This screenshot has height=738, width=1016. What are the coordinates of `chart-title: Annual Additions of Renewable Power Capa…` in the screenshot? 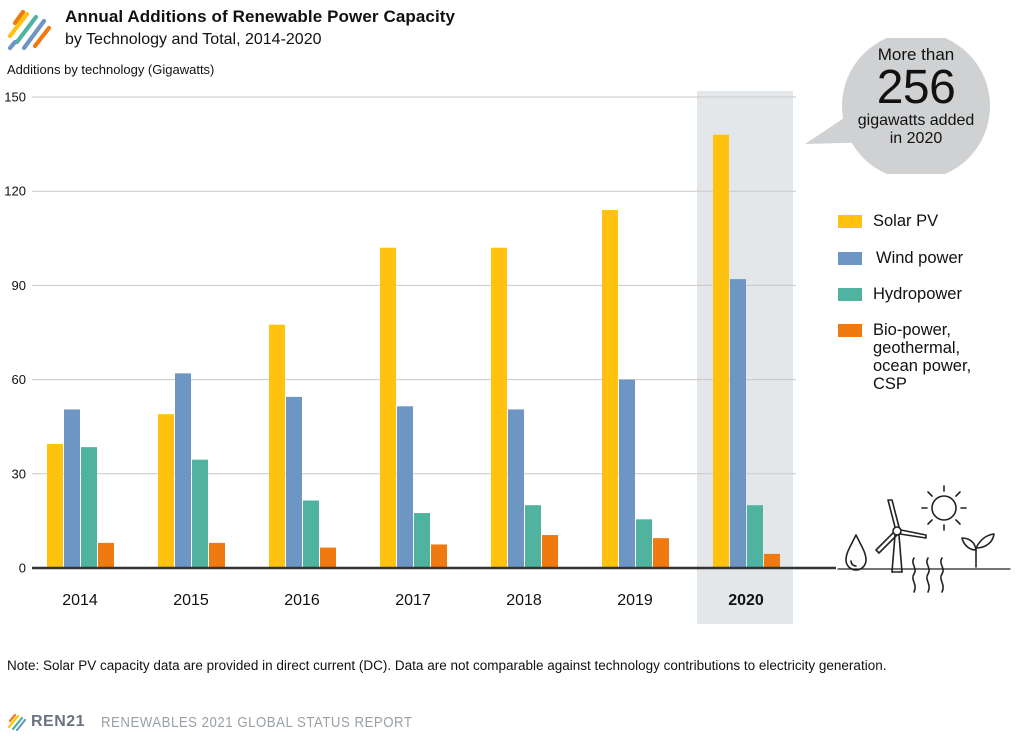 It's located at (260, 16).